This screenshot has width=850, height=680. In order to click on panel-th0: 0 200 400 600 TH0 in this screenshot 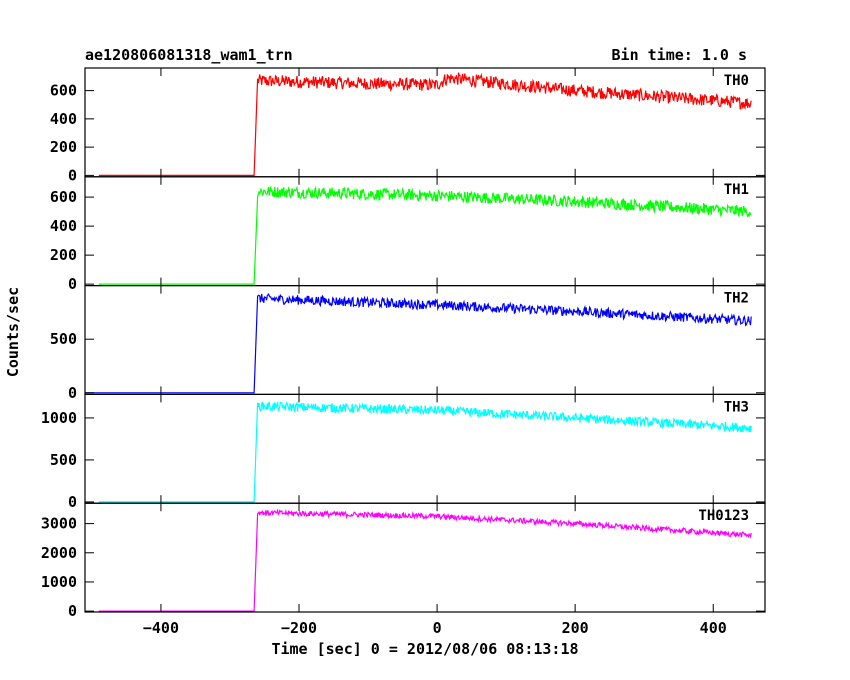, I will do `click(408, 125)`.